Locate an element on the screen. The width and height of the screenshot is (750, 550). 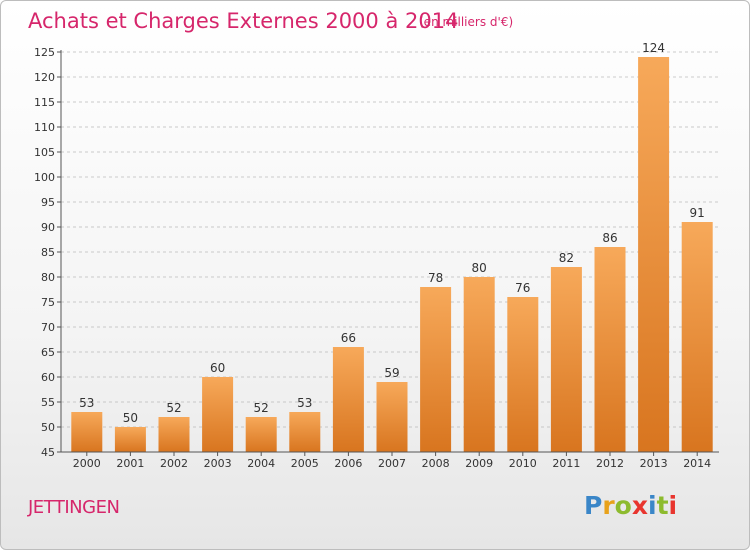
x-tick-label: 2006 is located at coordinates (348, 463).